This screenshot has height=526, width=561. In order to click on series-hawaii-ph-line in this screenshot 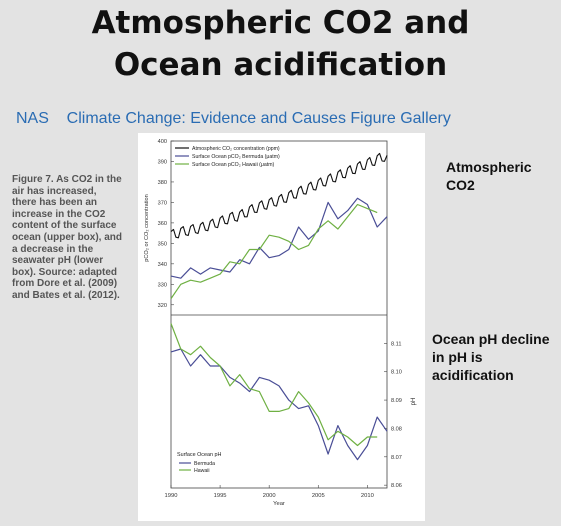, I will do `click(274, 385)`.